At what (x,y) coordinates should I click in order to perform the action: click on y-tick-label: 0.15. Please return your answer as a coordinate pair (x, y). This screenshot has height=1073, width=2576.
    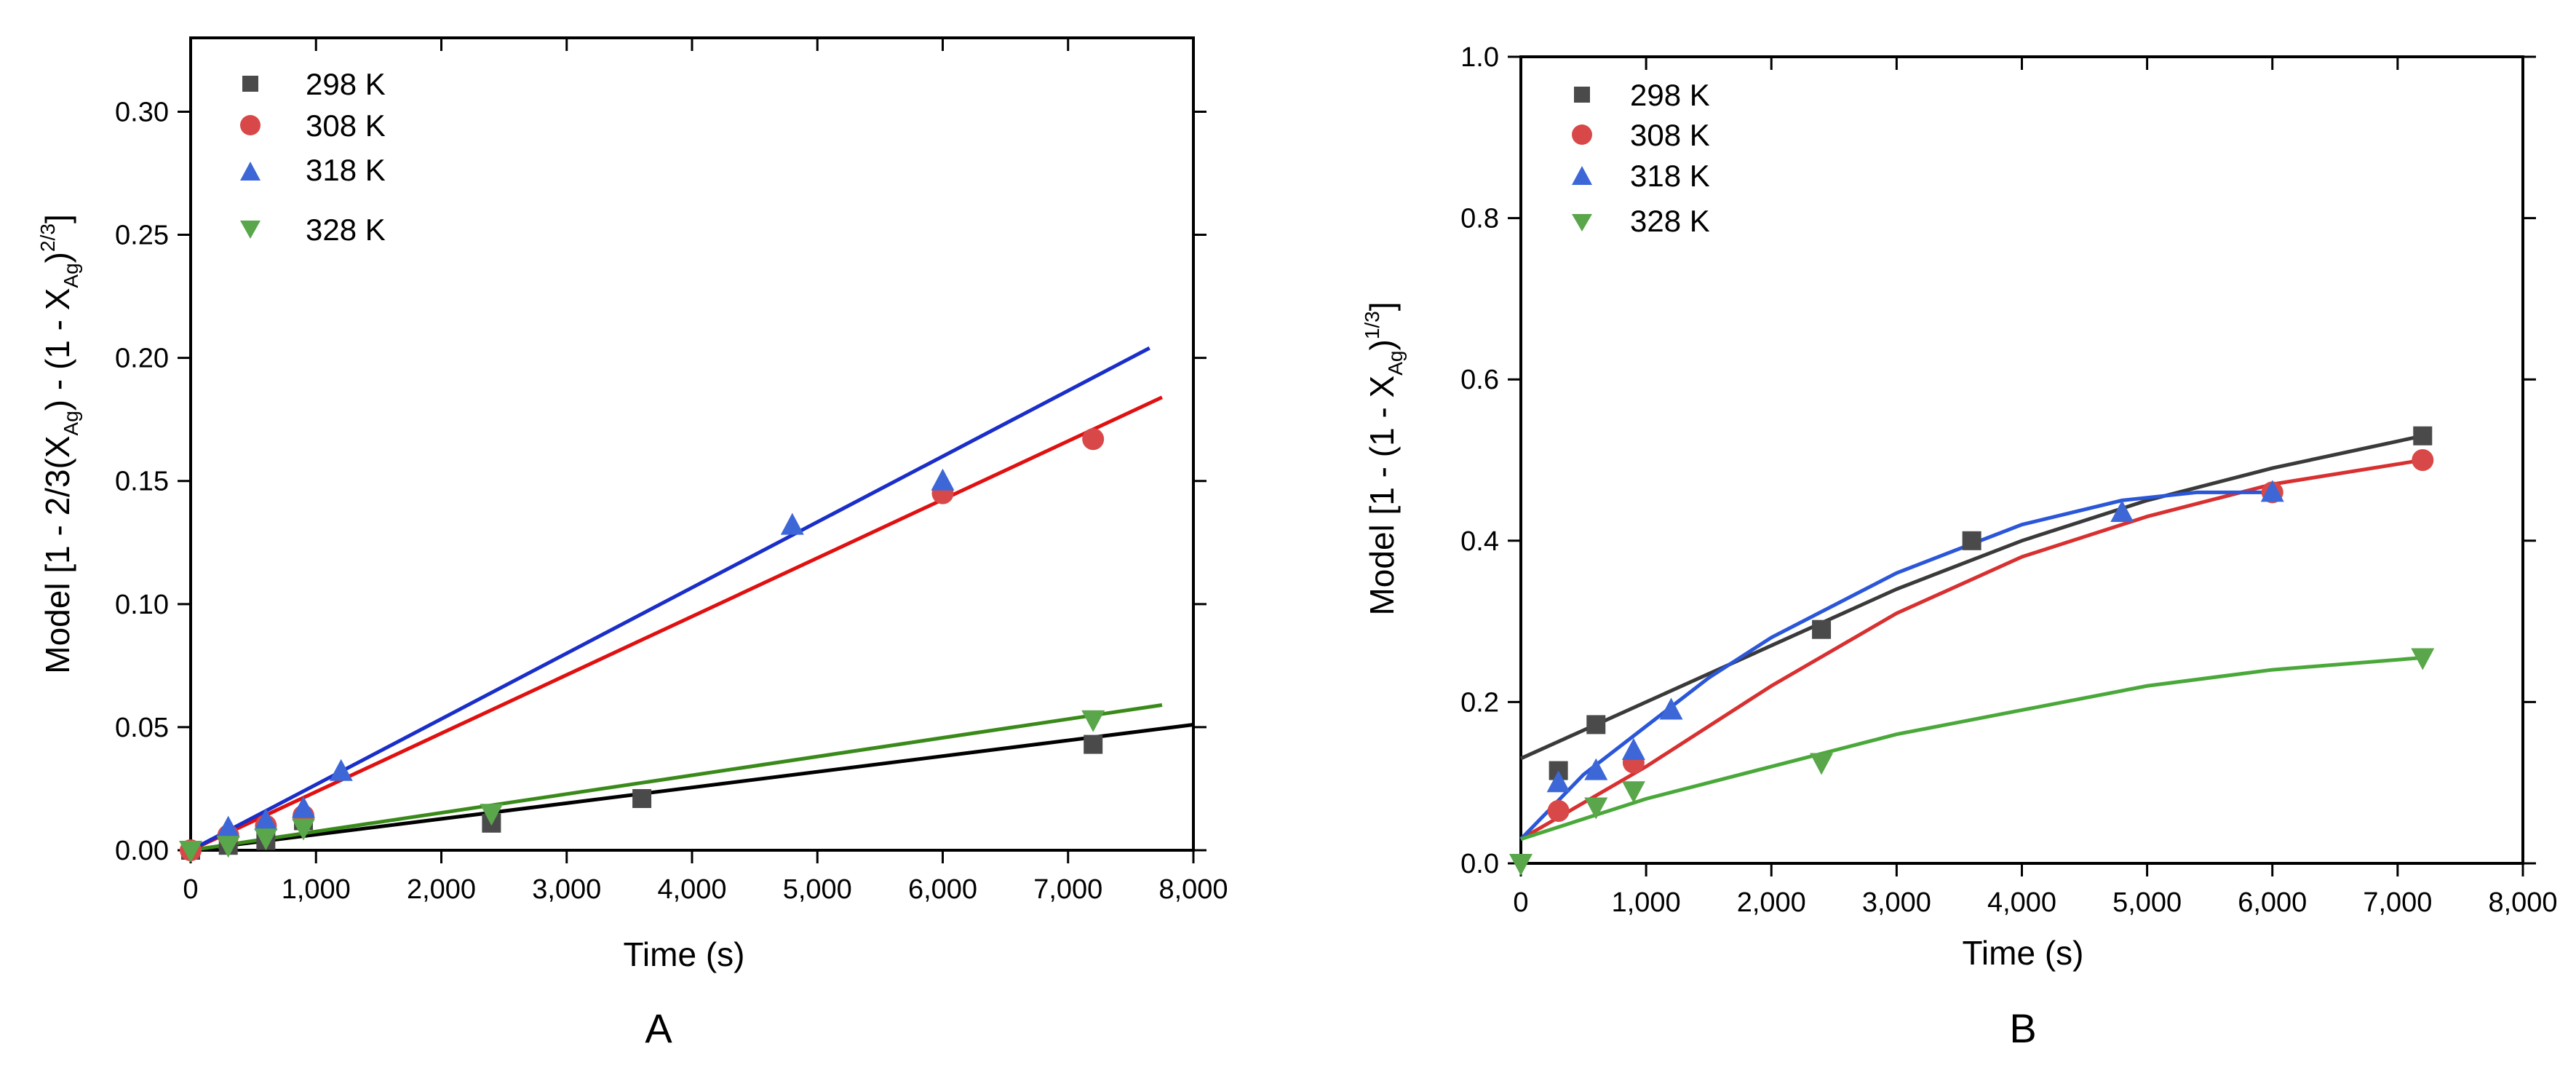
    Looking at the image, I should click on (142, 482).